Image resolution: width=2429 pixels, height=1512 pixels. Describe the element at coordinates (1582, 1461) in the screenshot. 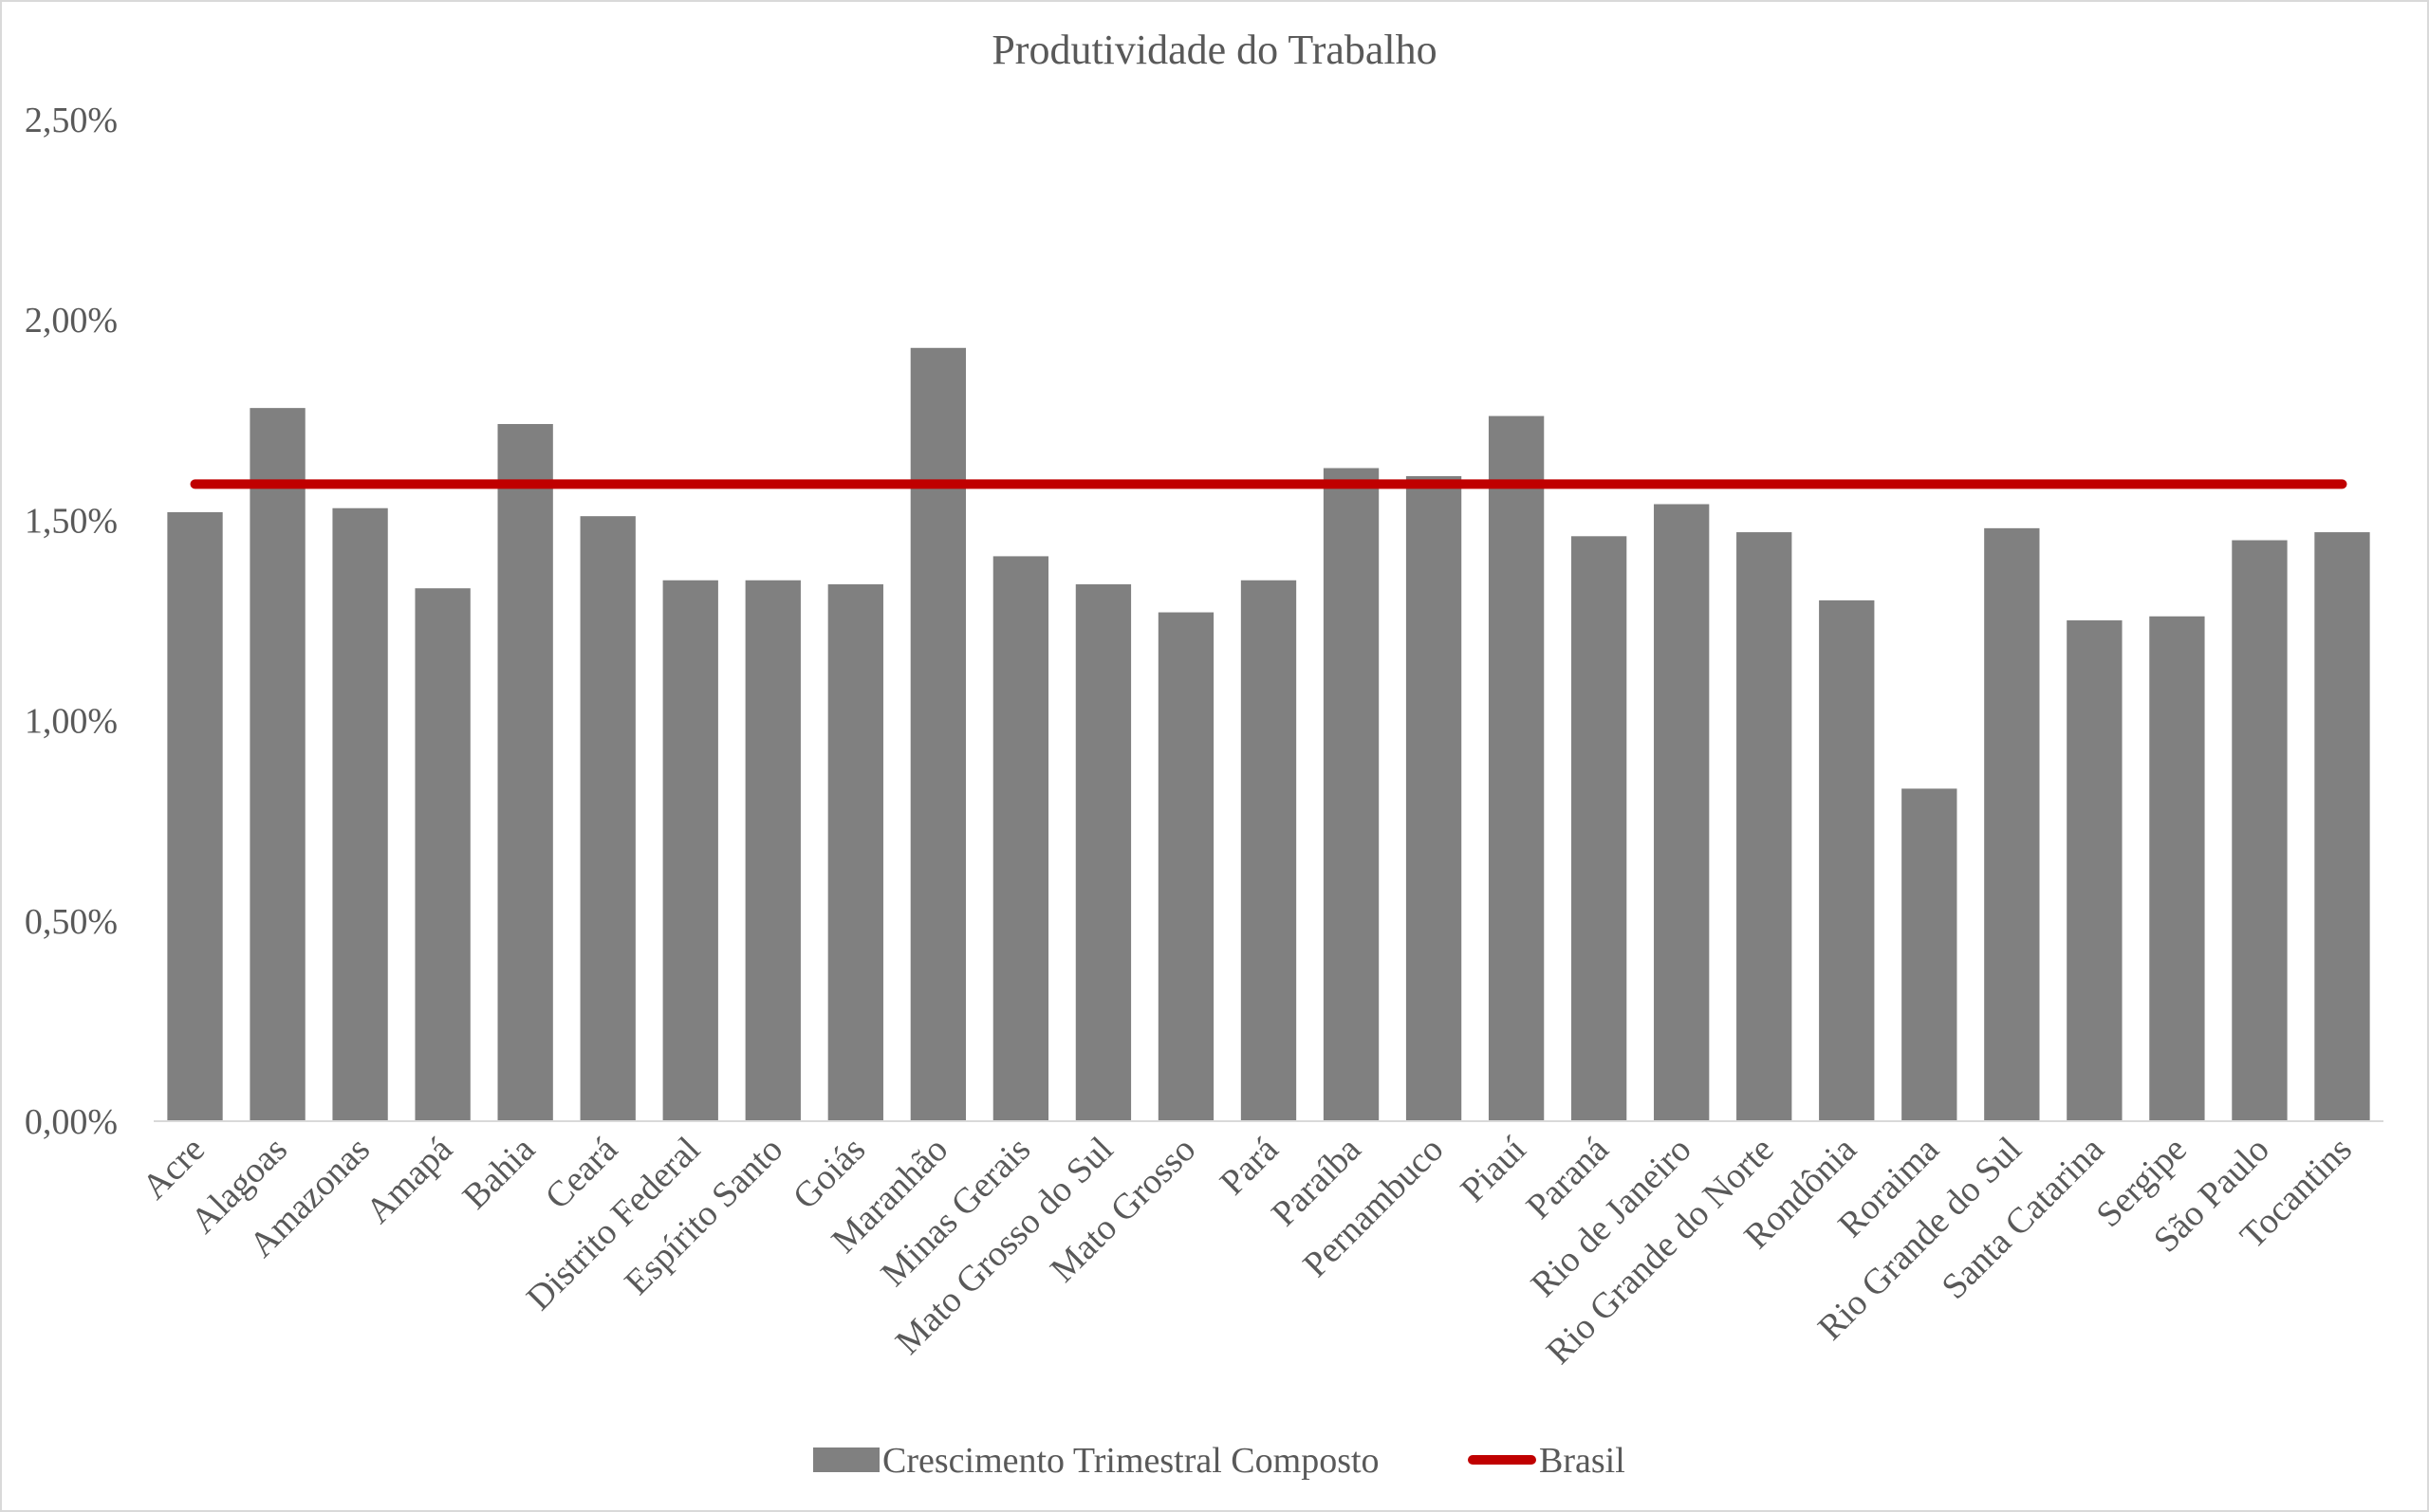

I see `legend-label-line: Brasil` at that location.